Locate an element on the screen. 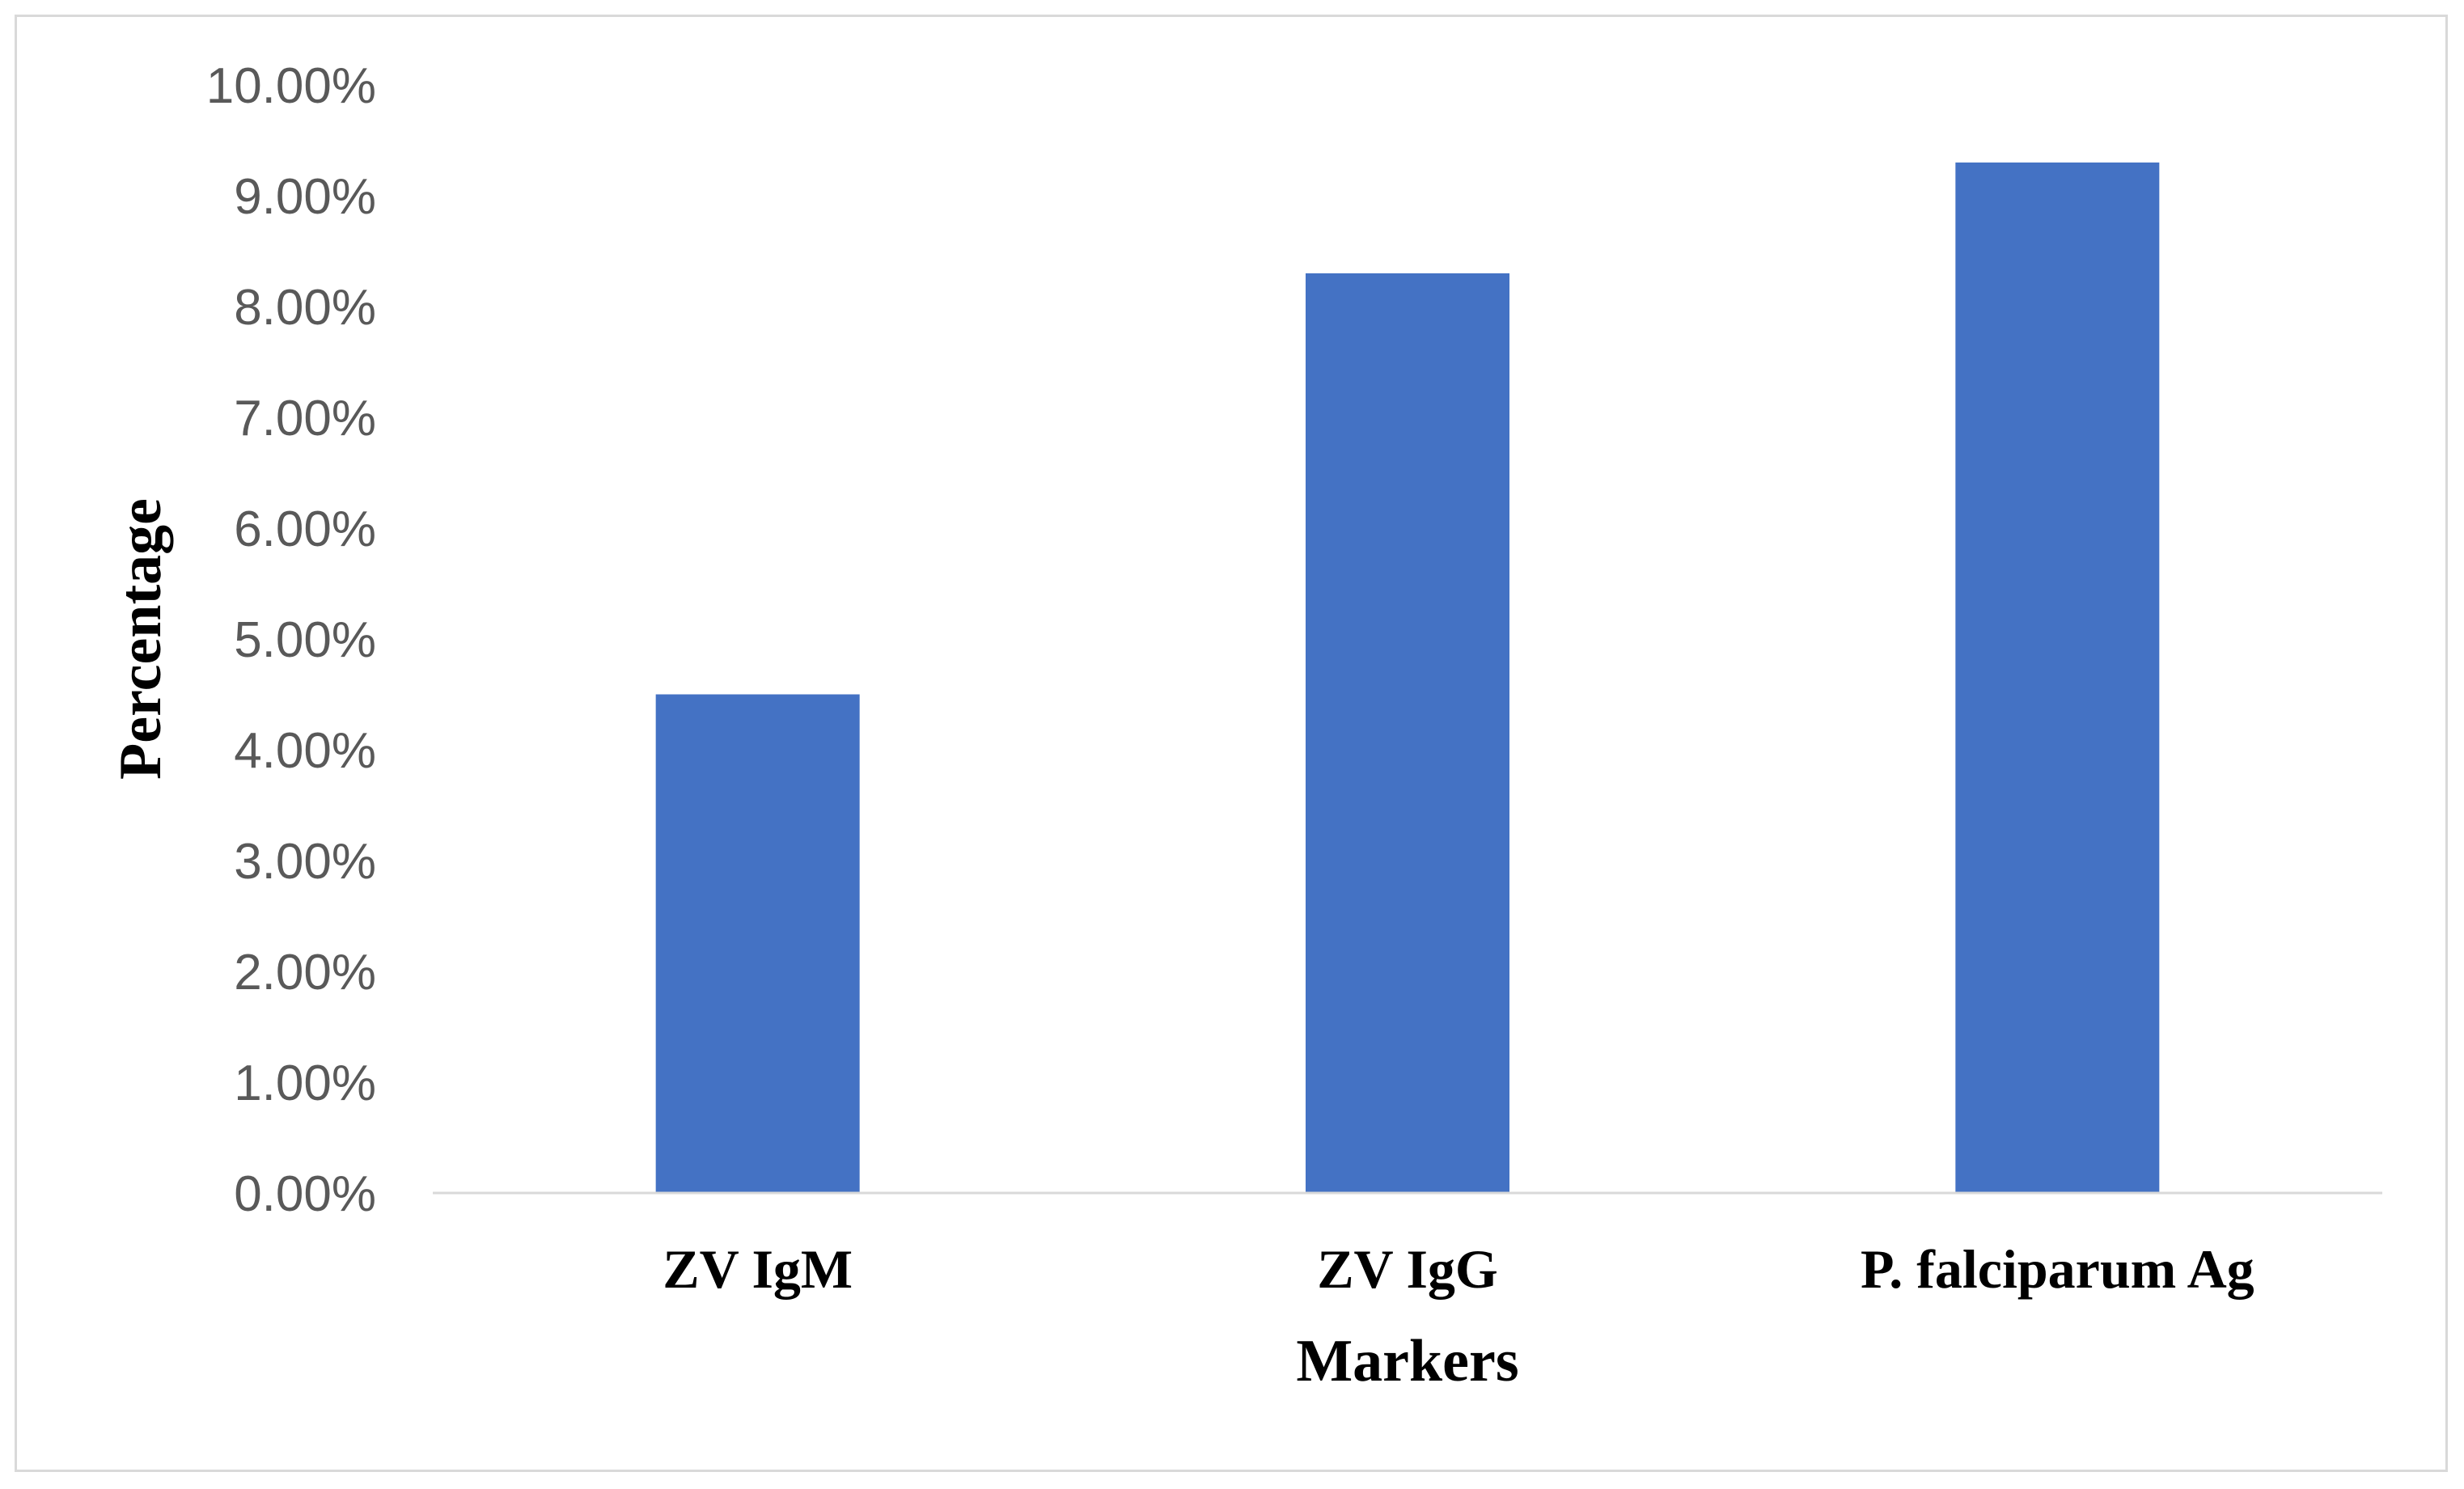 The width and height of the screenshot is (2464, 1489). x-axis-categories: ZV IgM ZV IgG P. falciparum Ag is located at coordinates (1458, 1269).